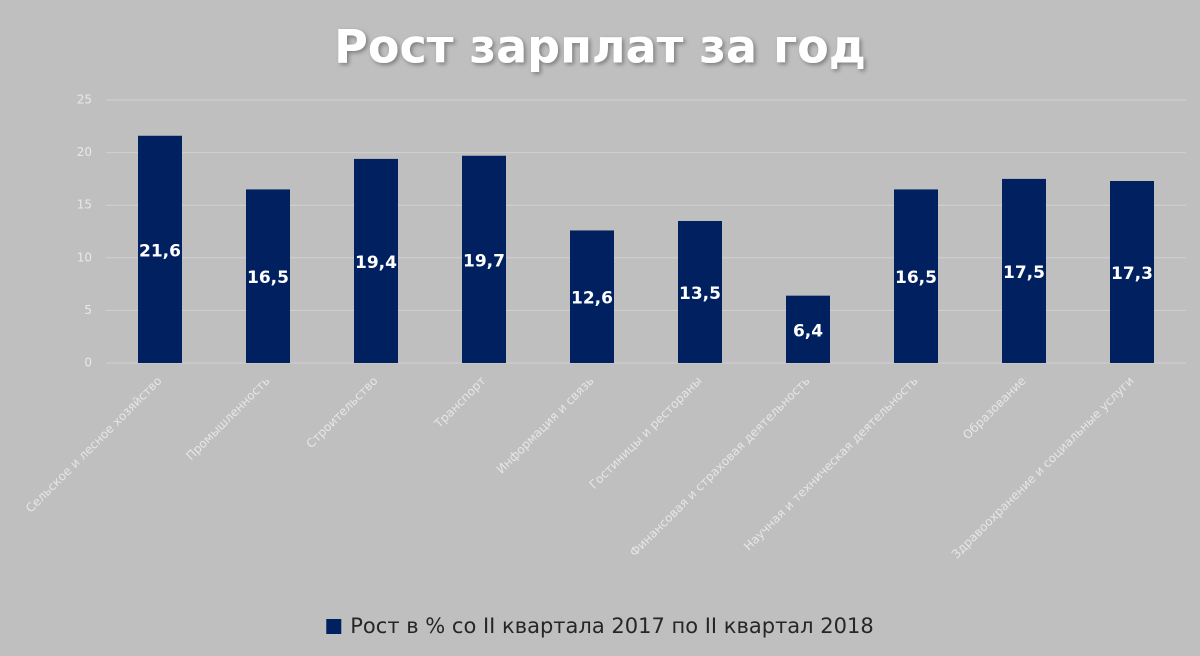 The image size is (1200, 656). Describe the element at coordinates (88, 310) in the screenshot. I see `y-tick-label: 5` at that location.